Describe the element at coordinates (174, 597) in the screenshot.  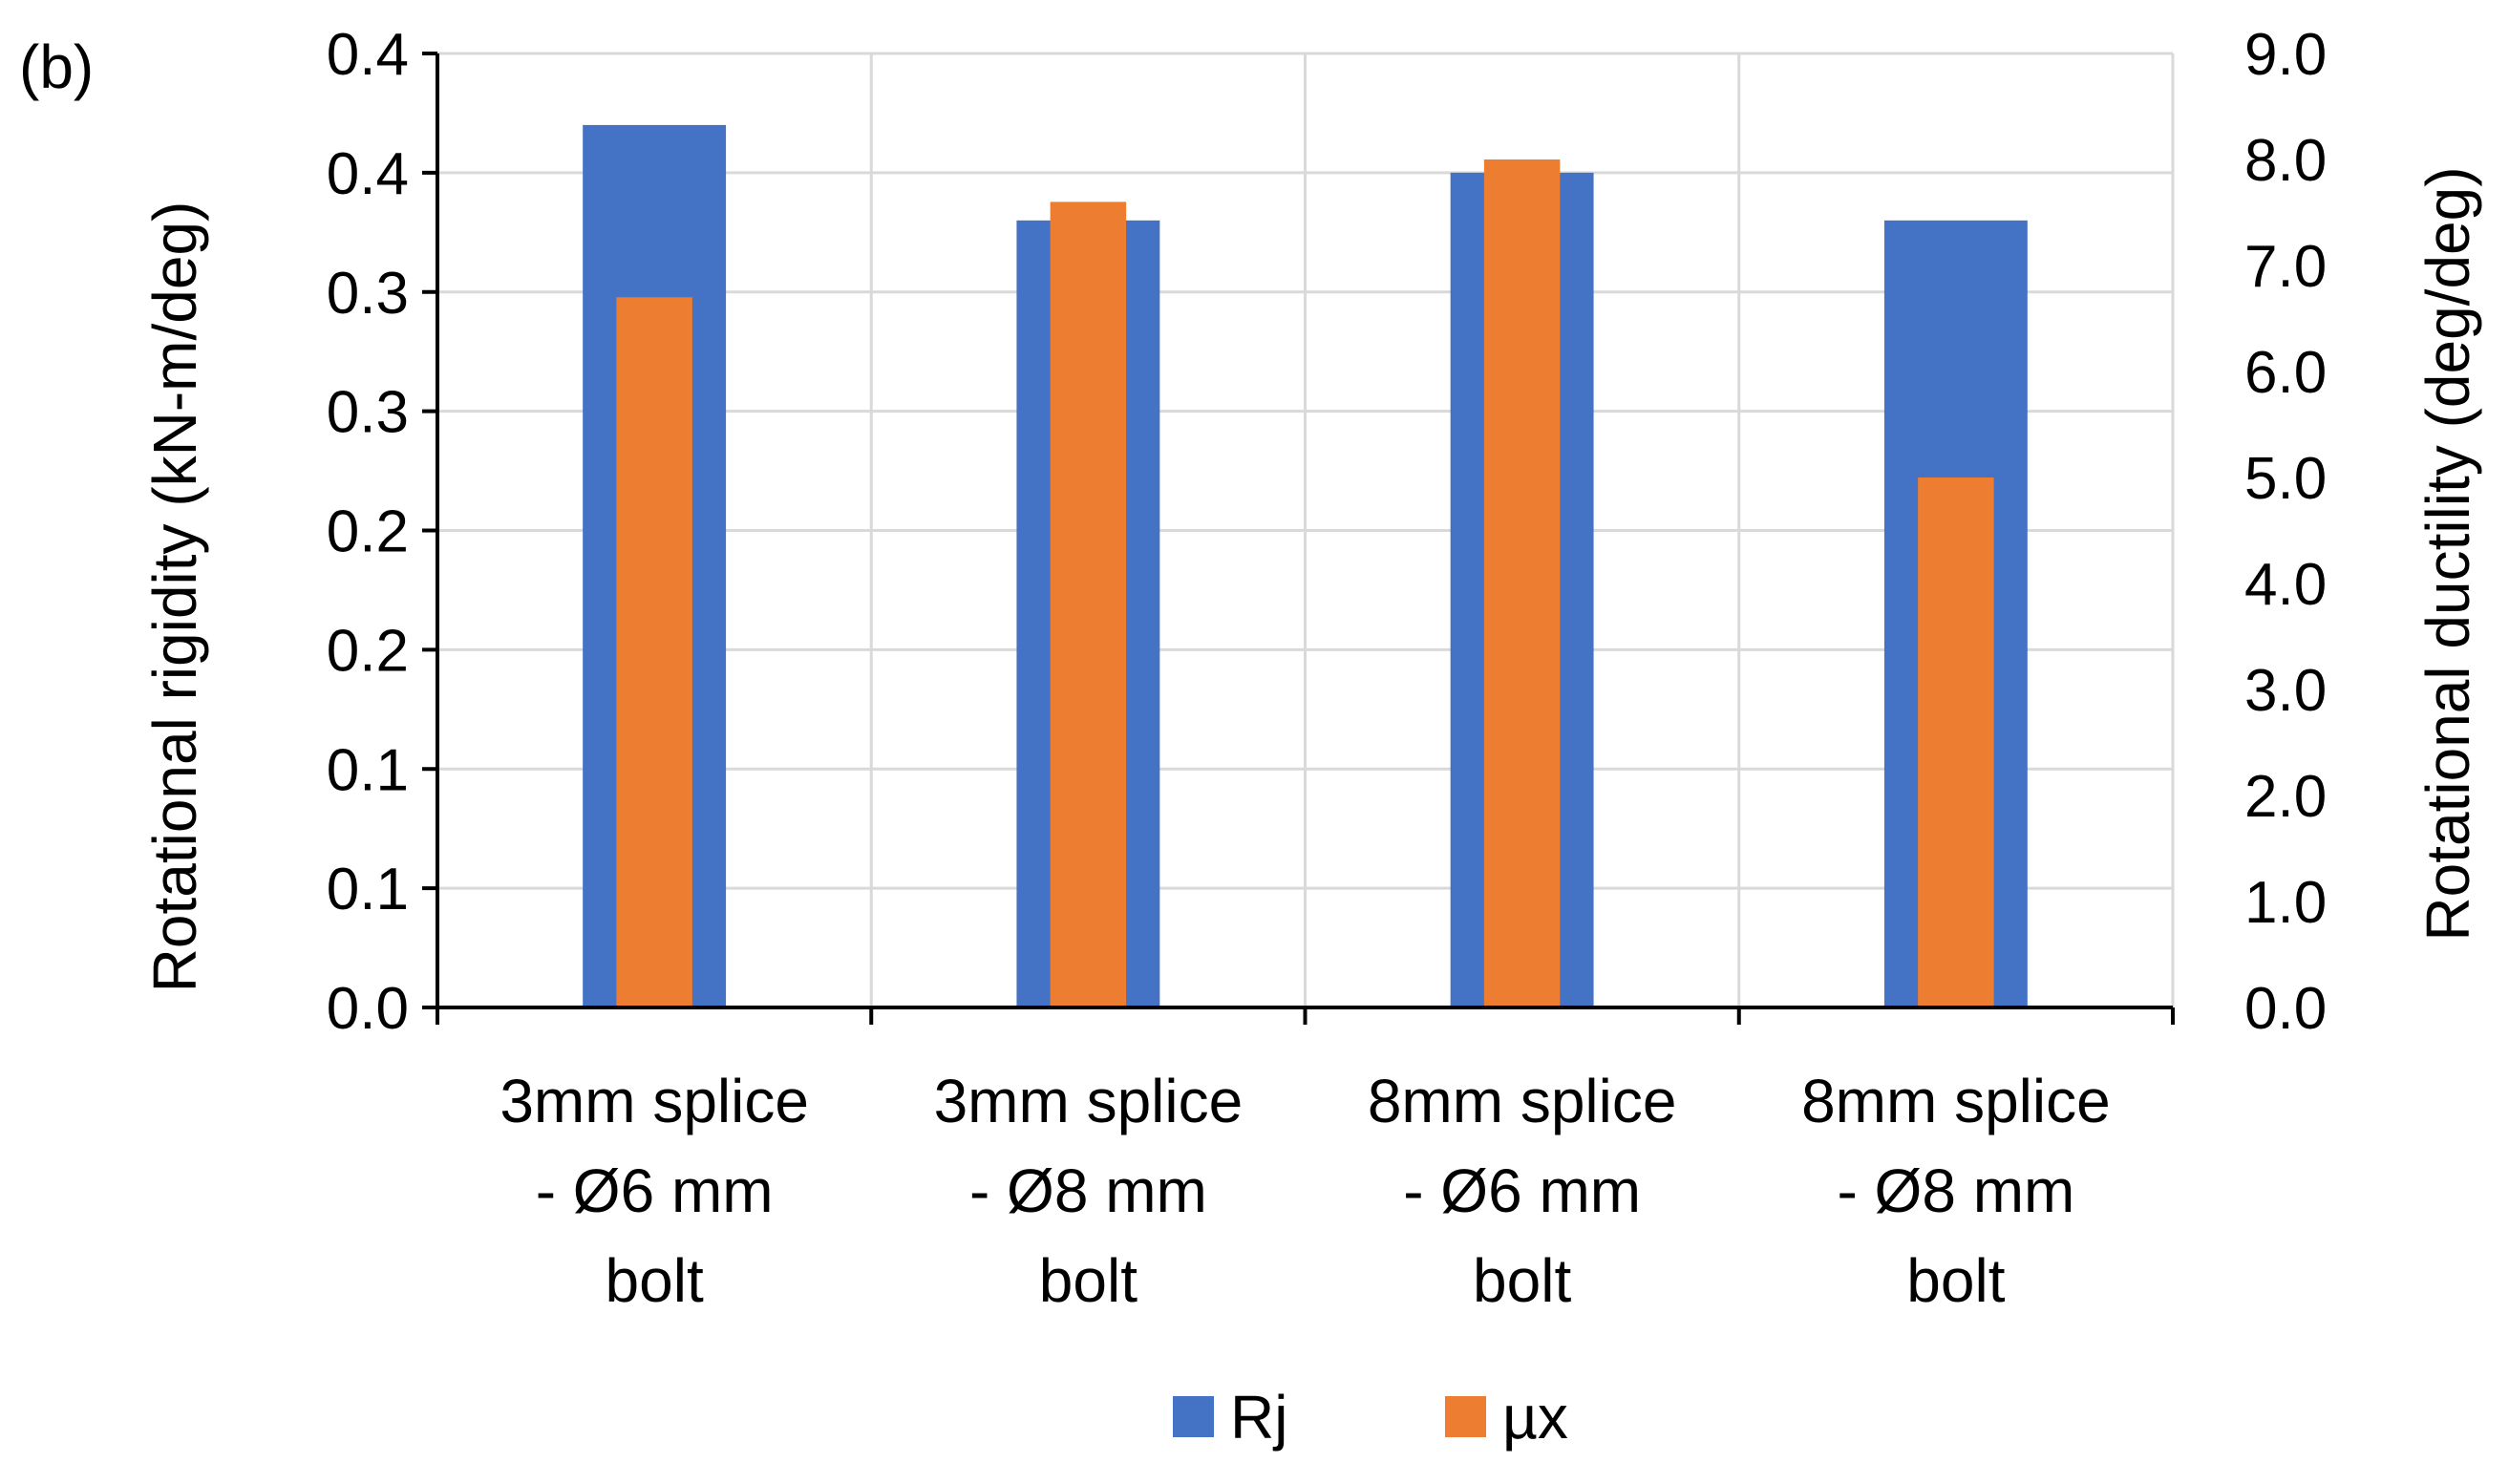
I see `left-axis-title: Rotational rigidity (kN-m/deg)` at that location.